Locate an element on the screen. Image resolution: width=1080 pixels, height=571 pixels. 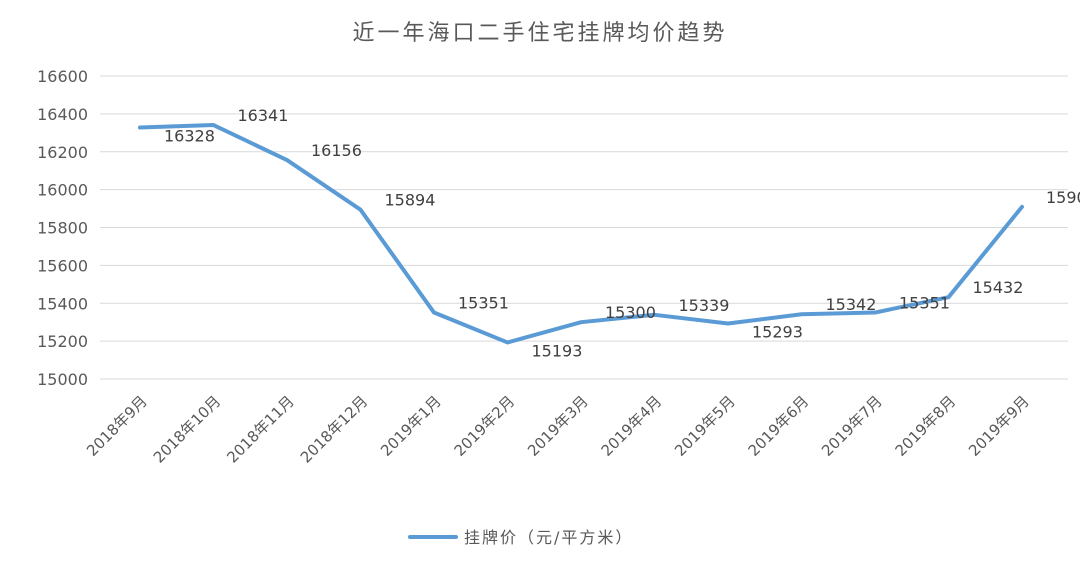
y-tick-label: 16200 is located at coordinates (62, 152).